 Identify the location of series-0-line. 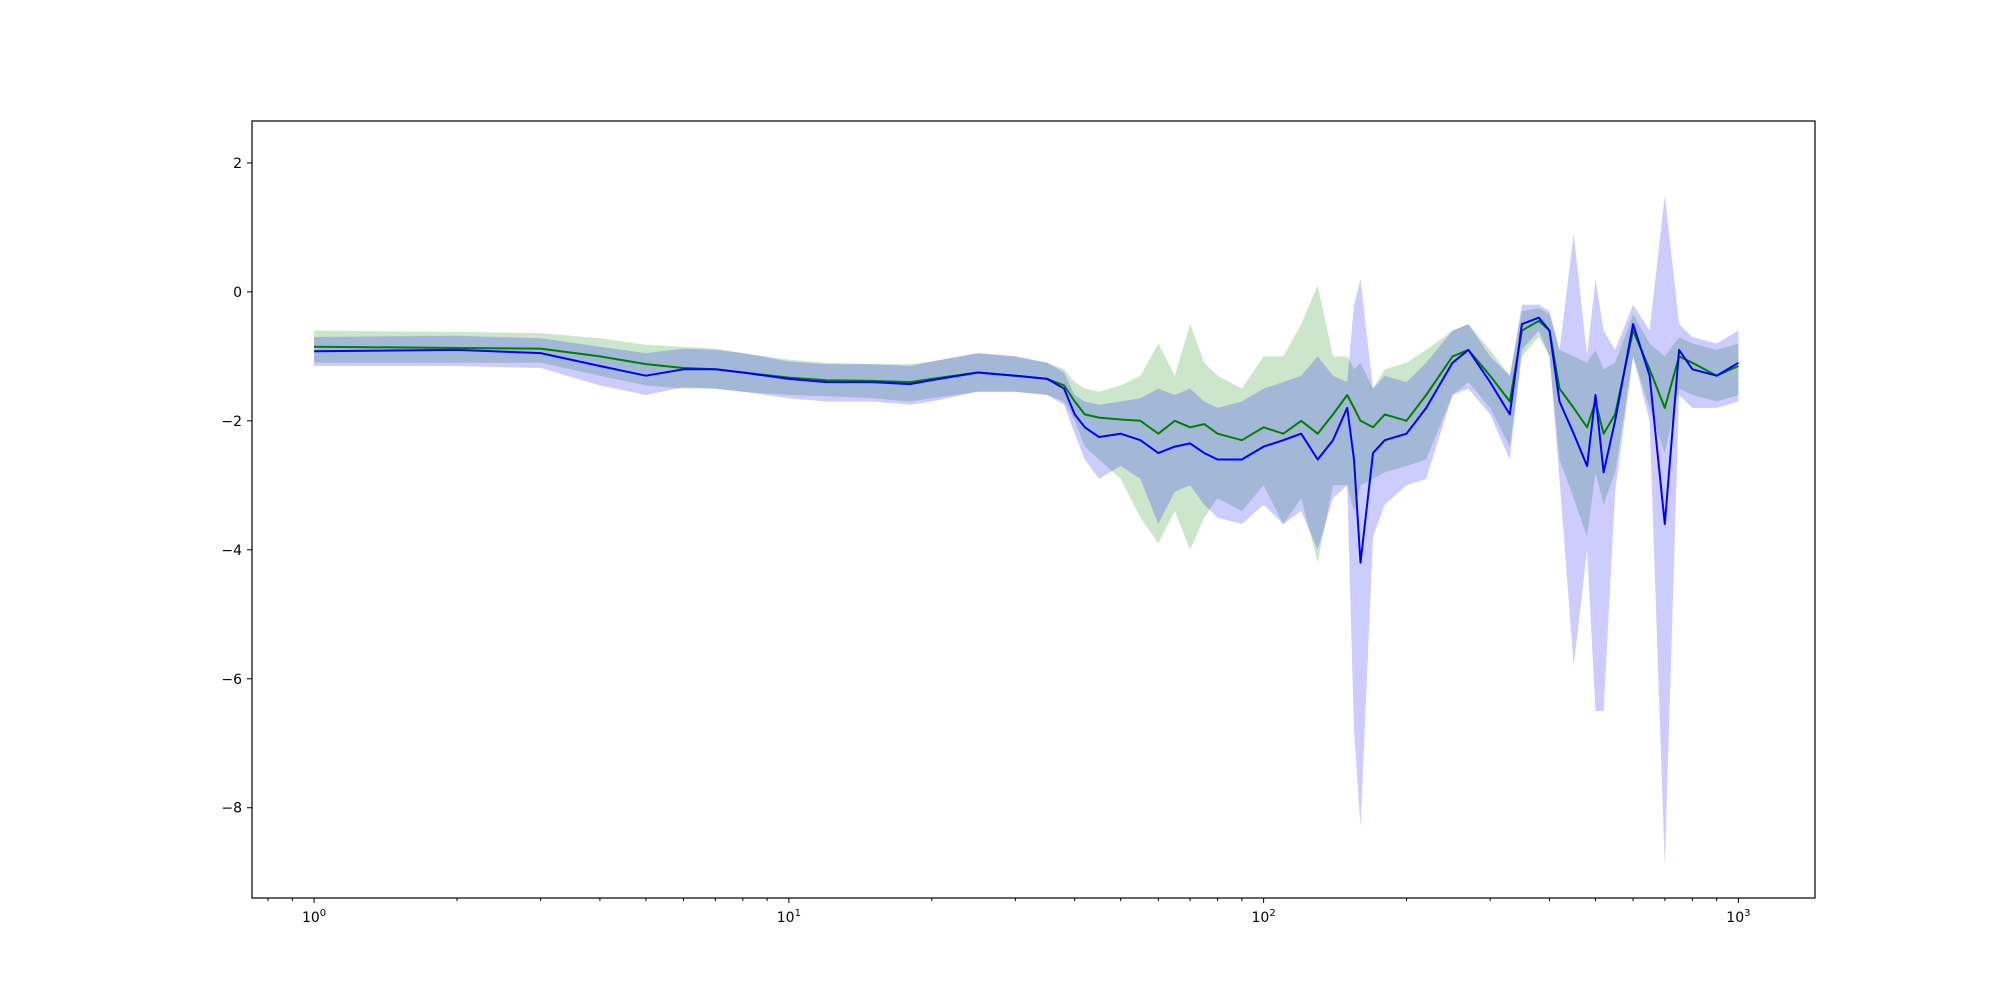
(1026, 380).